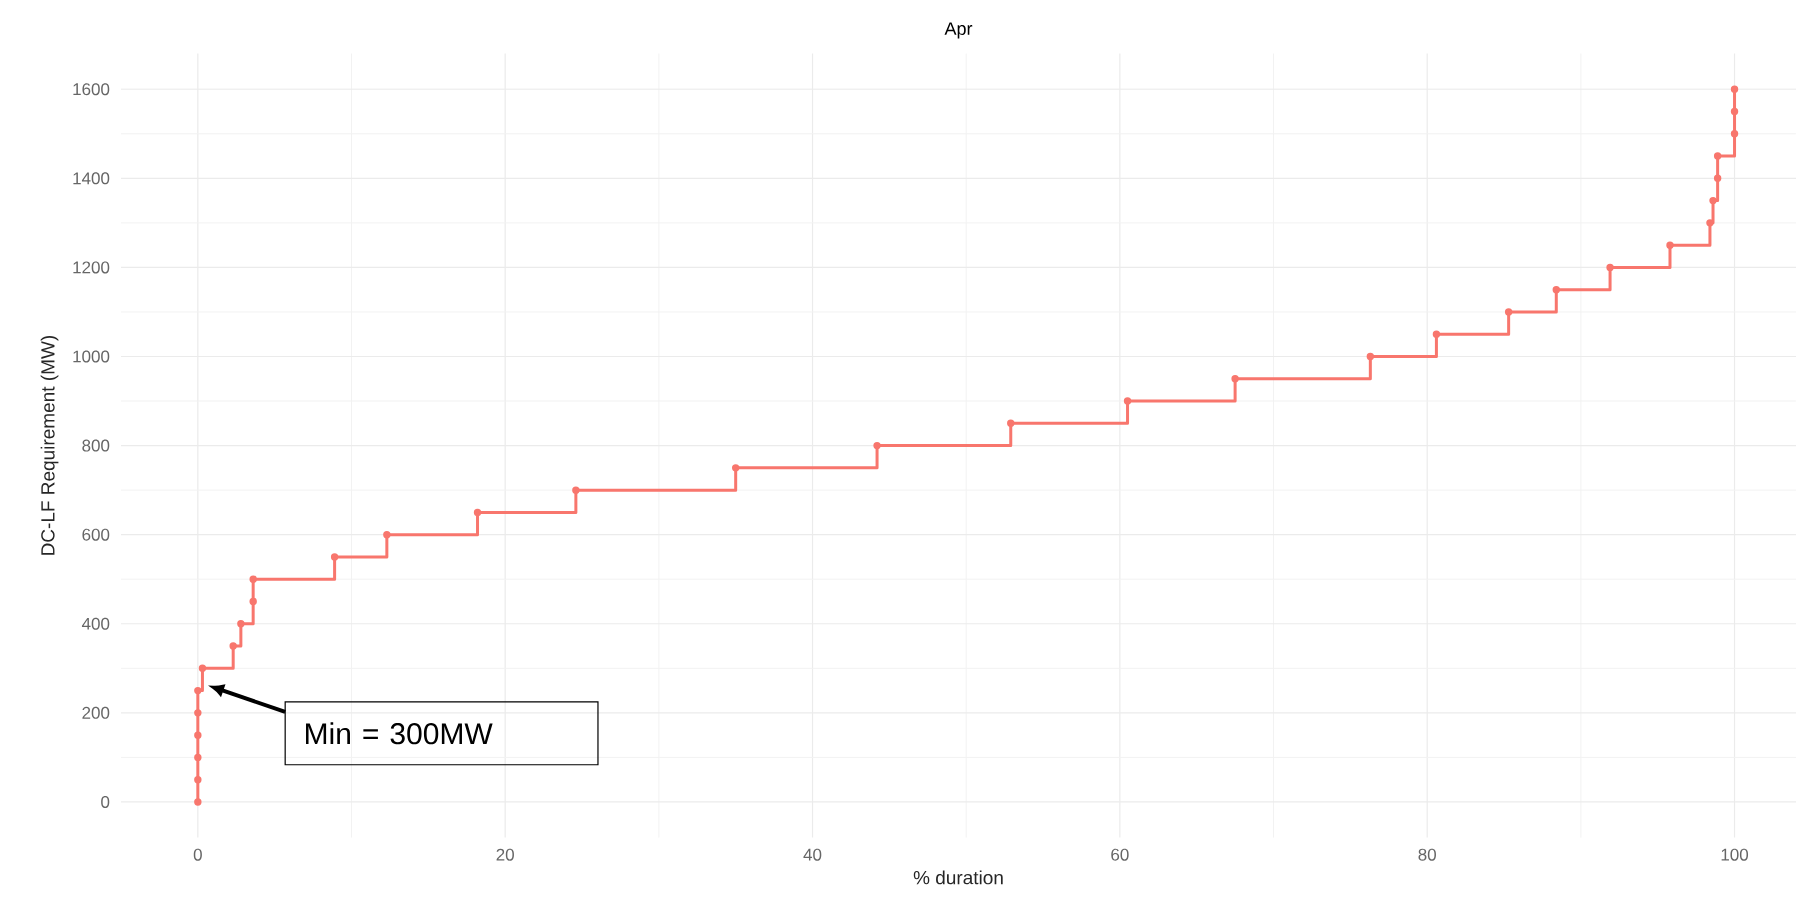  I want to click on y-tick-label: 1200, so click(91, 267).